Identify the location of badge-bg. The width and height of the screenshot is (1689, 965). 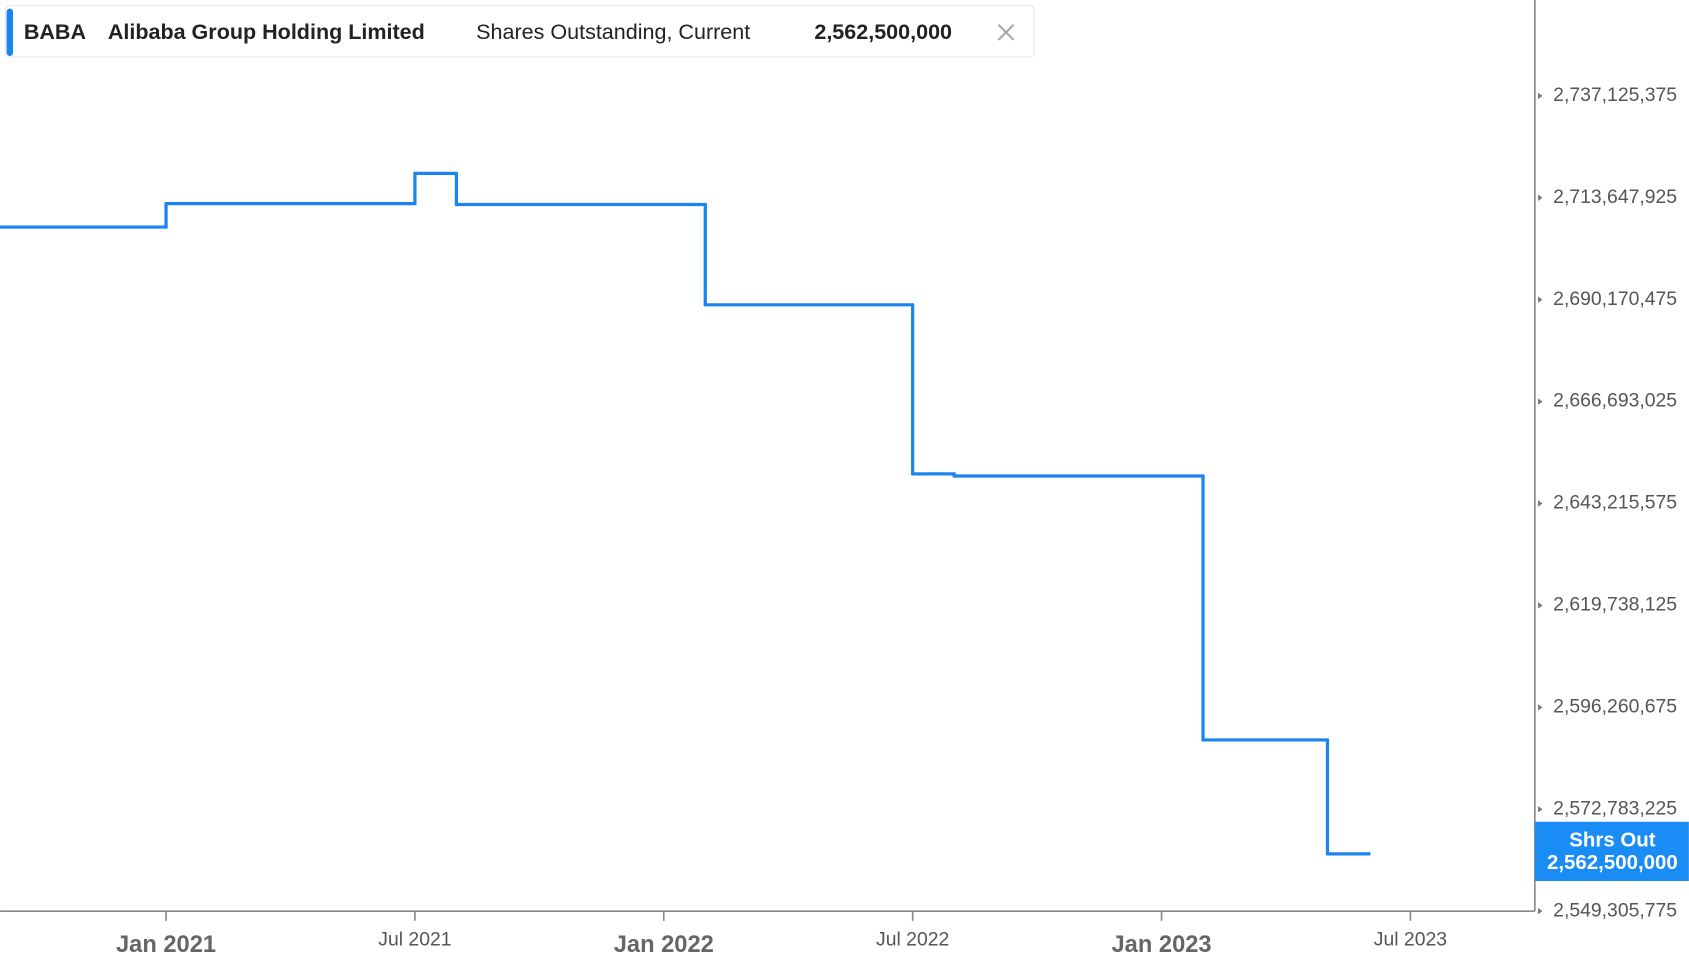
(1611, 851).